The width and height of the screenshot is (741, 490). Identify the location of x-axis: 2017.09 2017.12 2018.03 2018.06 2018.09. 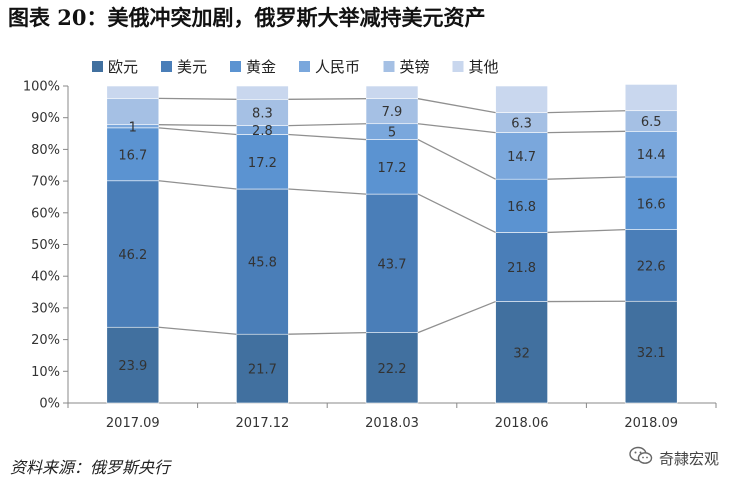
(392, 416).